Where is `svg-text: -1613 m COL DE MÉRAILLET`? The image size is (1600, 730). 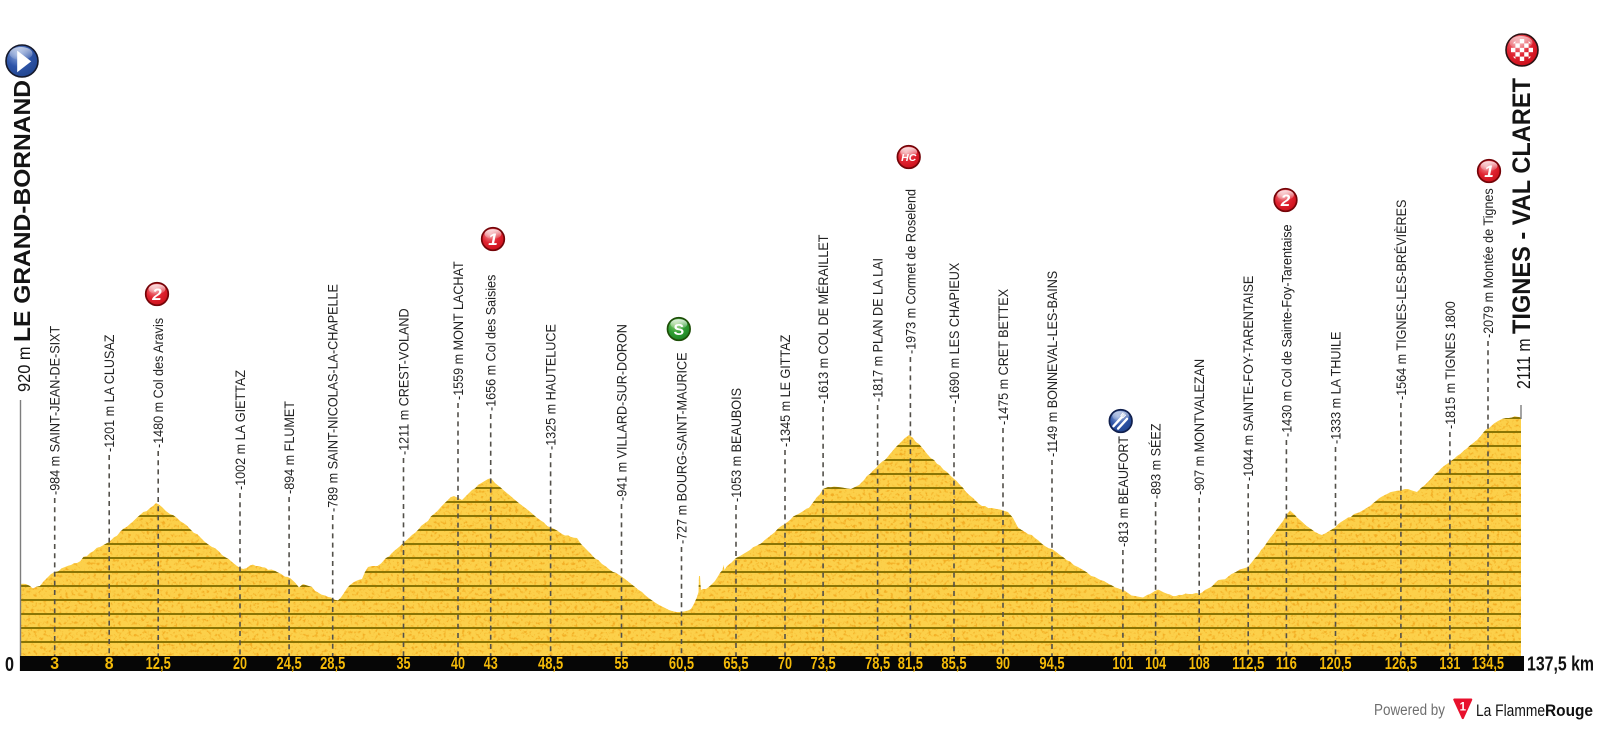 svg-text: -1613 m COL DE MÉRAILLET is located at coordinates (823, 319).